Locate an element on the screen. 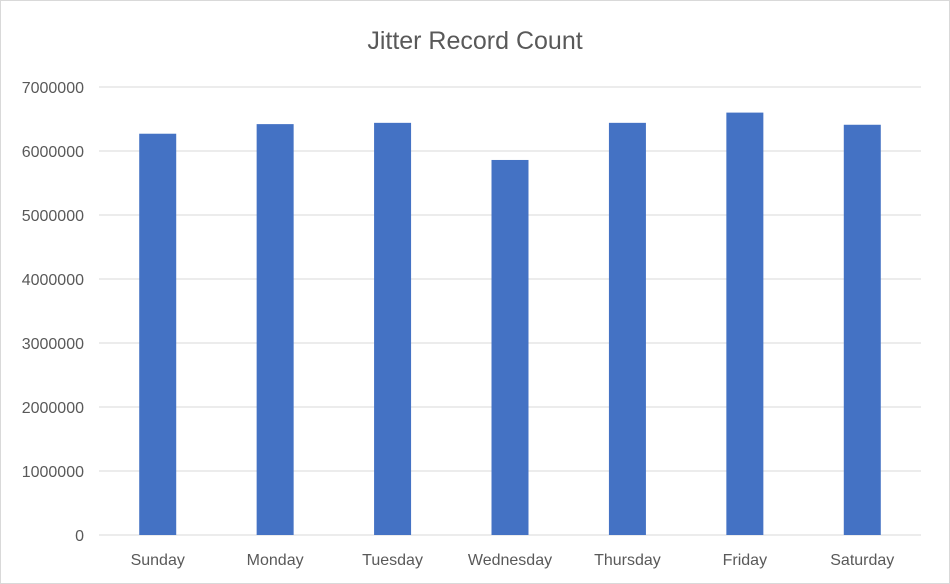  x-tick-label: Friday is located at coordinates (745, 560).